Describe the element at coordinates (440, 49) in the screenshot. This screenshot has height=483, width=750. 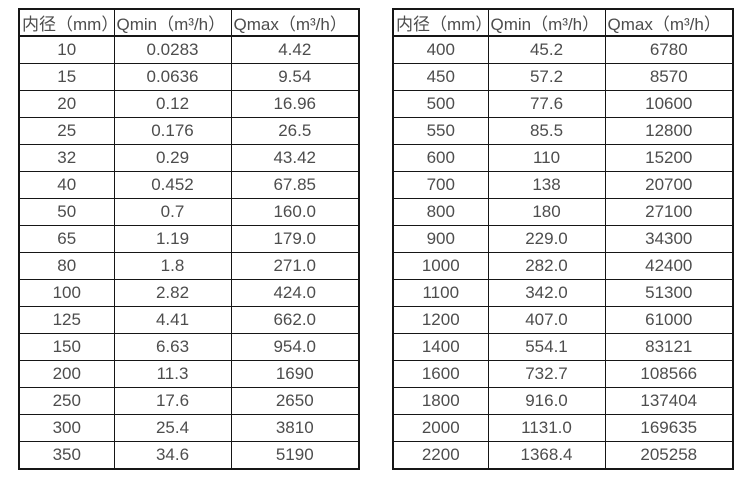
I see `table-cell: 400` at that location.